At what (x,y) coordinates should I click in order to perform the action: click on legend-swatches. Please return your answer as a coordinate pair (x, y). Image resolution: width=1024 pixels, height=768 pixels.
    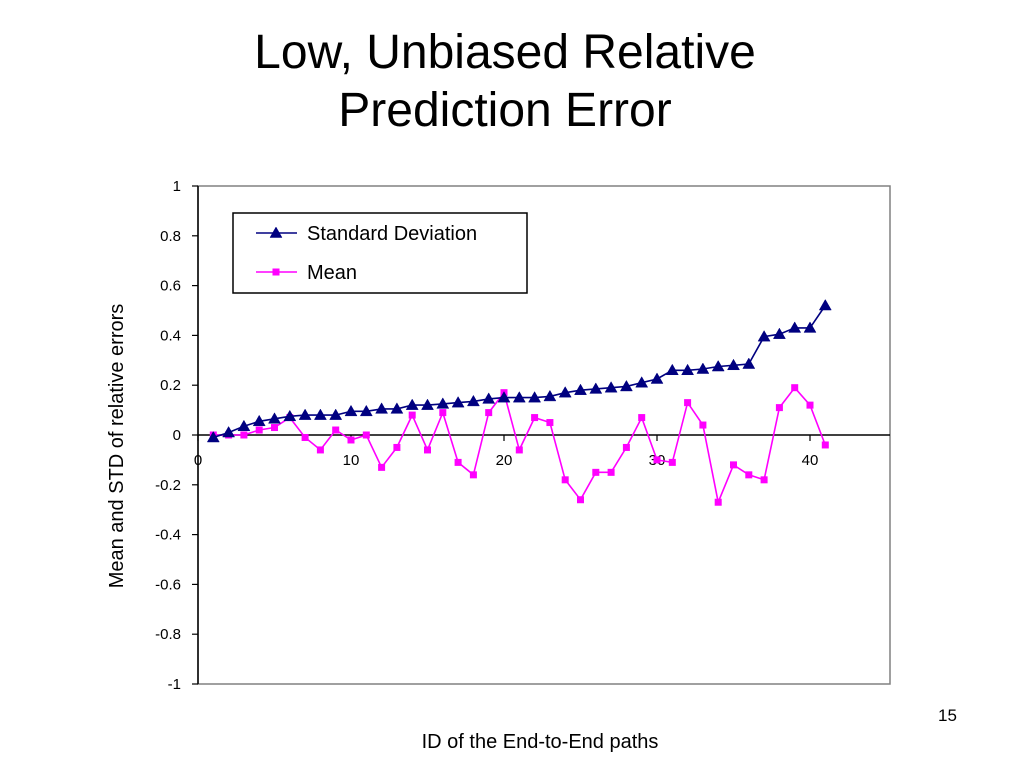
    Looking at the image, I should click on (276, 251).